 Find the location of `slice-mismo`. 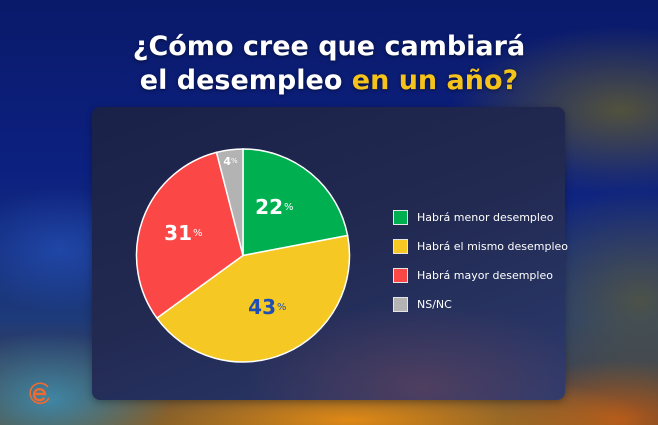

slice-mismo is located at coordinates (253, 298).